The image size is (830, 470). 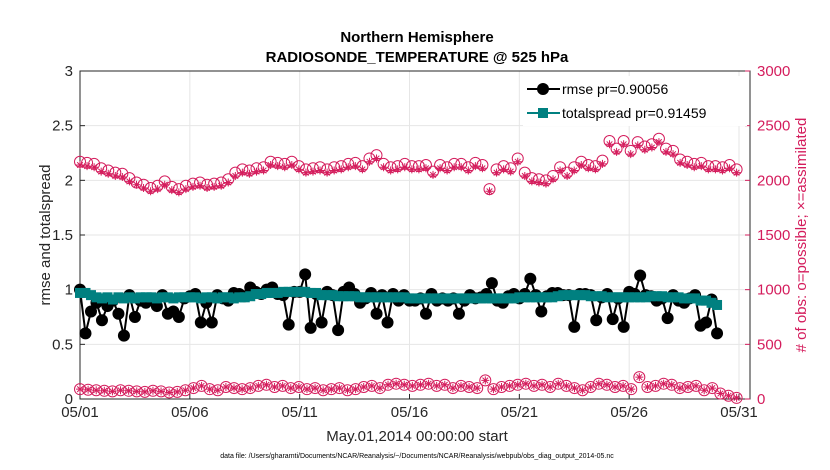 I want to click on x-tick-label: 05/31, so click(x=739, y=412).